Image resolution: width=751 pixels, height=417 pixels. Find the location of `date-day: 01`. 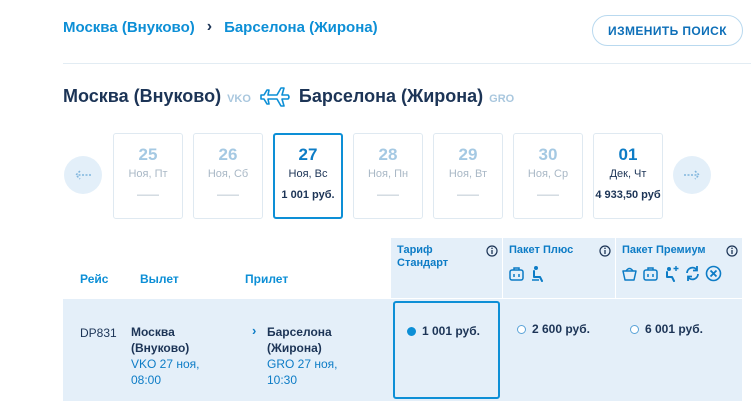

date-day: 01 is located at coordinates (628, 154).